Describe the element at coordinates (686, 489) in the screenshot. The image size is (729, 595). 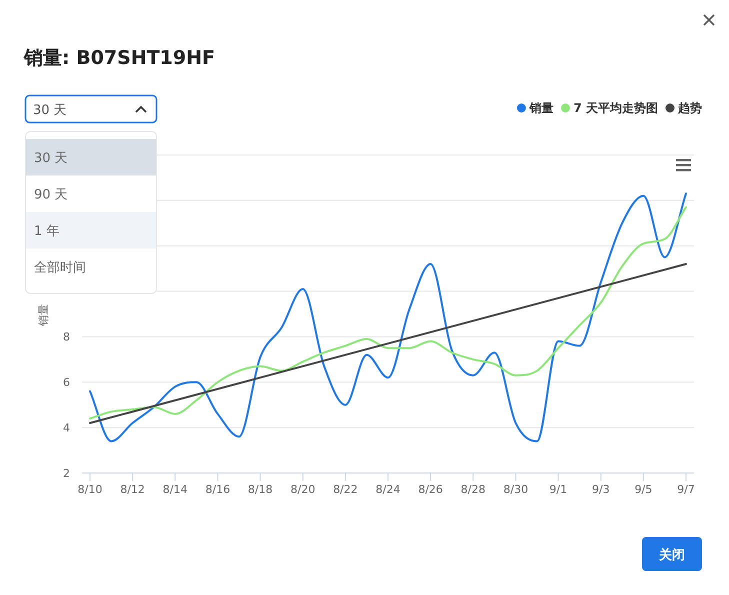
I see `x-tick-label: 9/7` at that location.